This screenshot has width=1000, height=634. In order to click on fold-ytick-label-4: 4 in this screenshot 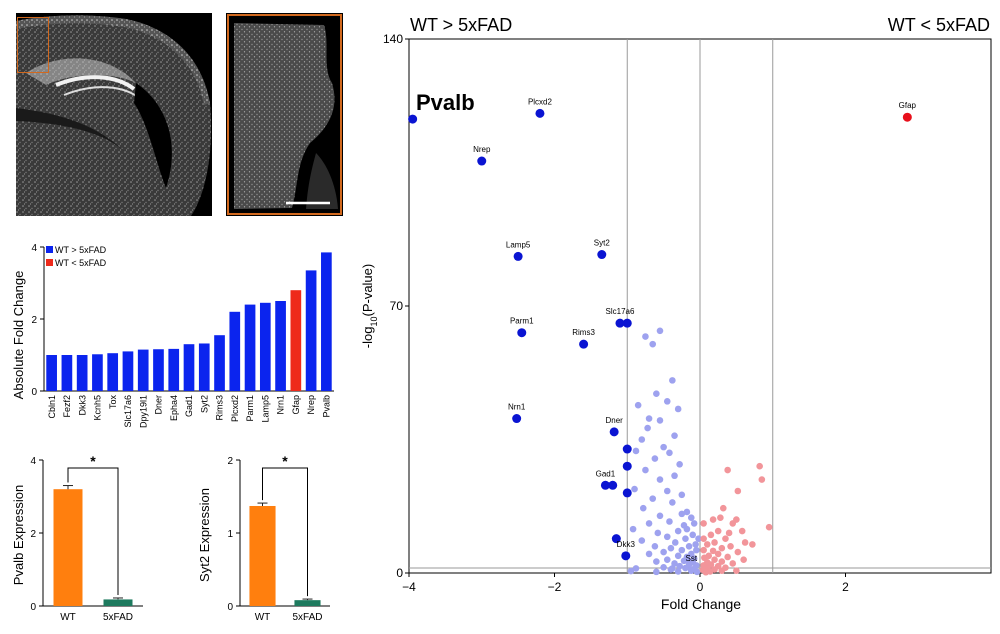, I will do `click(34, 248)`.